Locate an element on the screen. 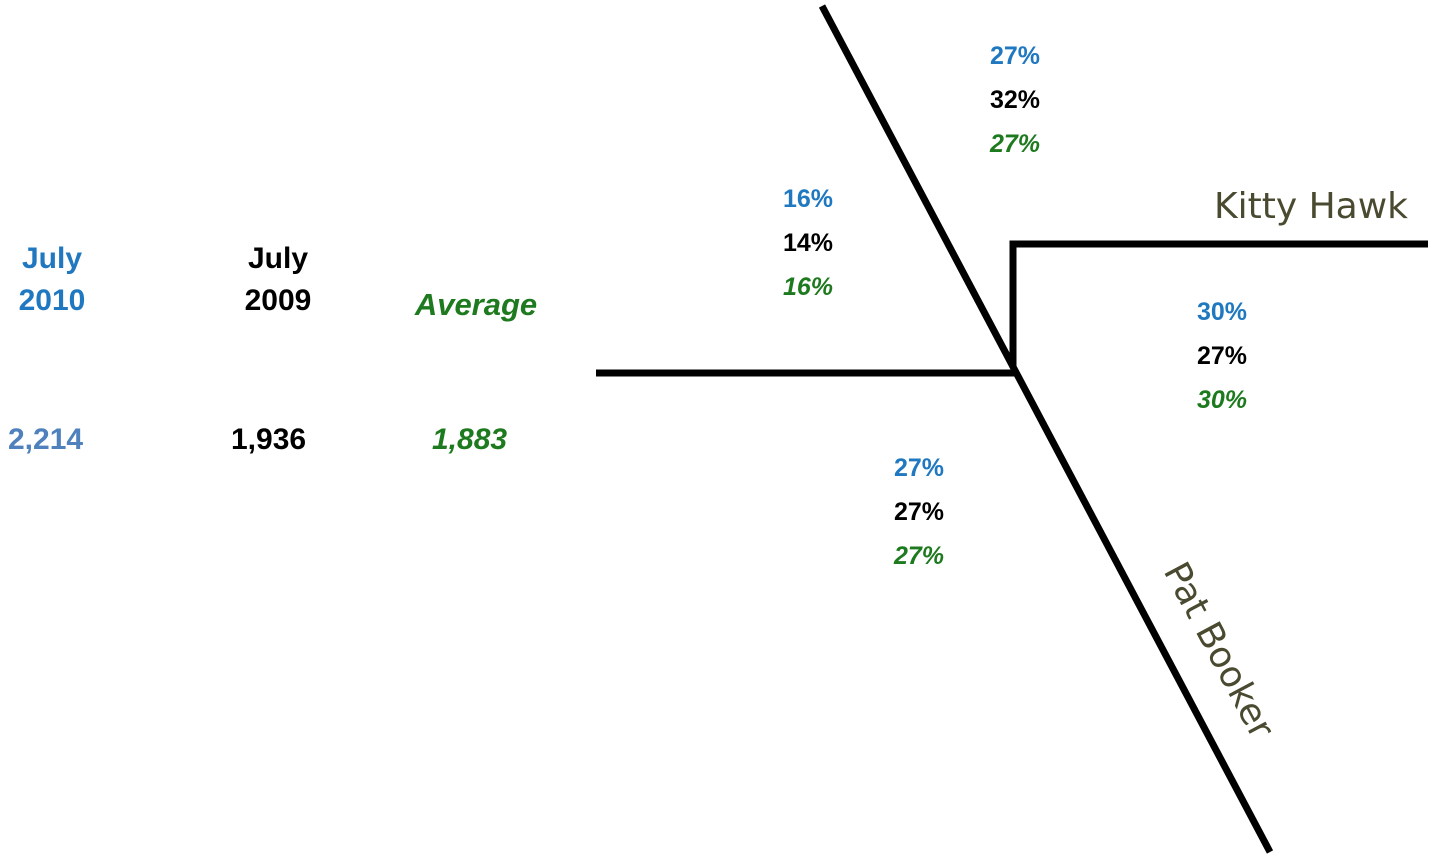 The width and height of the screenshot is (1432, 858). kitty-hawk-label: Kitty Hawk is located at coordinates (1311, 206).